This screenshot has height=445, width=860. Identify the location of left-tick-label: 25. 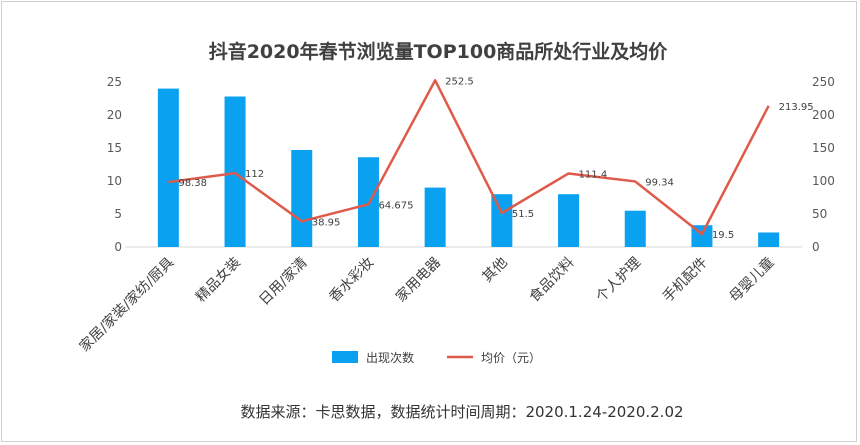
(114, 82).